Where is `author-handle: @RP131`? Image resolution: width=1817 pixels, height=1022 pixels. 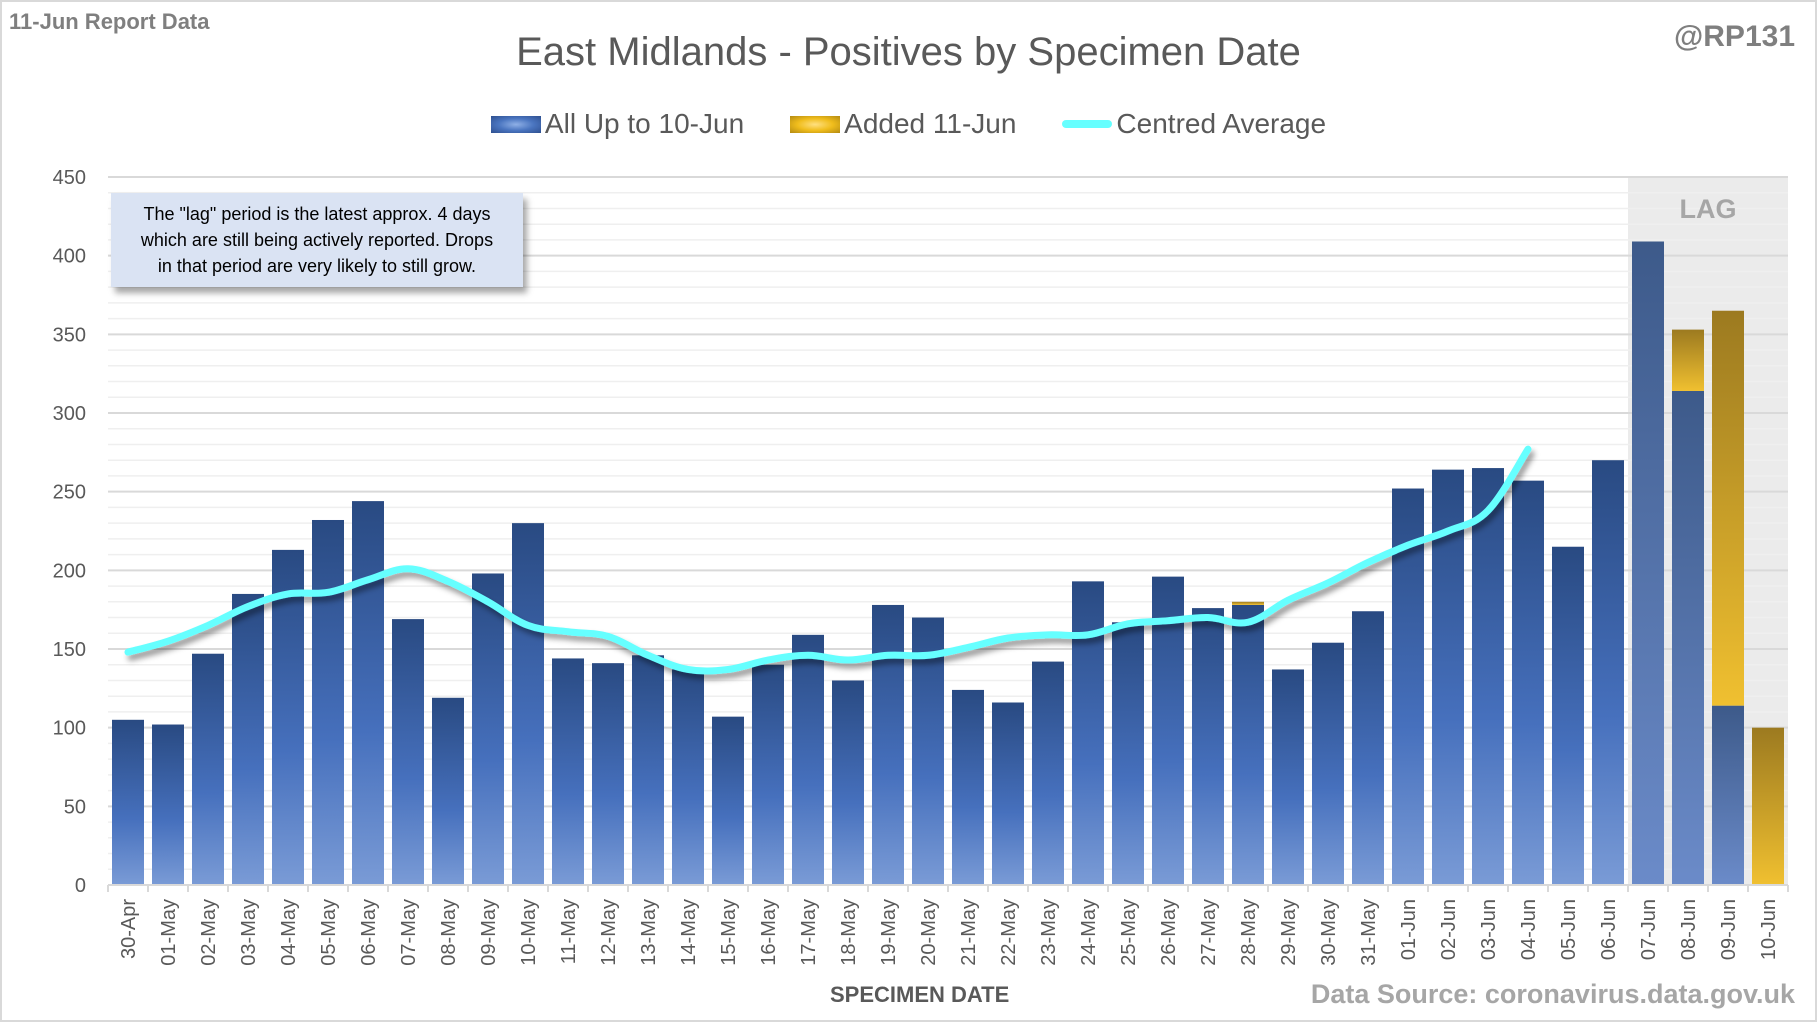 author-handle: @RP131 is located at coordinates (1734, 36).